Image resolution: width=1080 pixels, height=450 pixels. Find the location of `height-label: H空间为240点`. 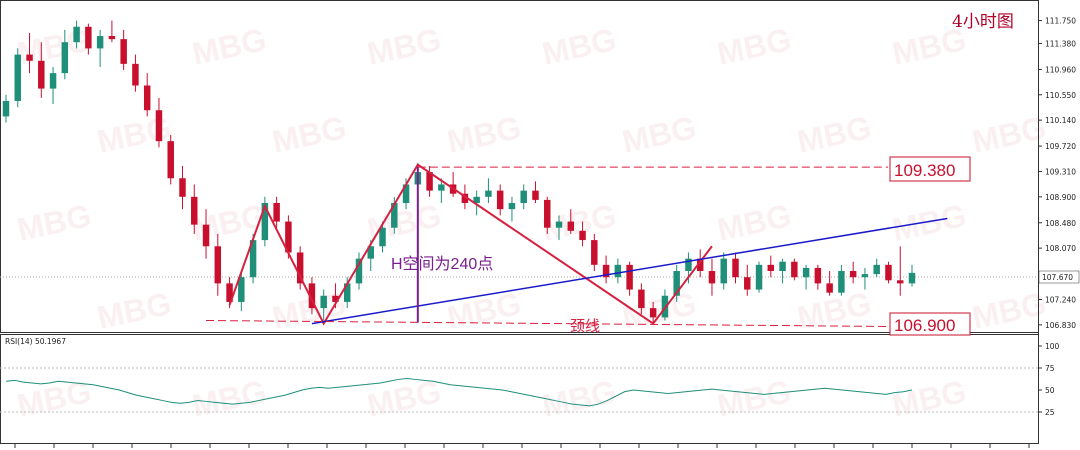

height-label: H空间为240点 is located at coordinates (442, 264).